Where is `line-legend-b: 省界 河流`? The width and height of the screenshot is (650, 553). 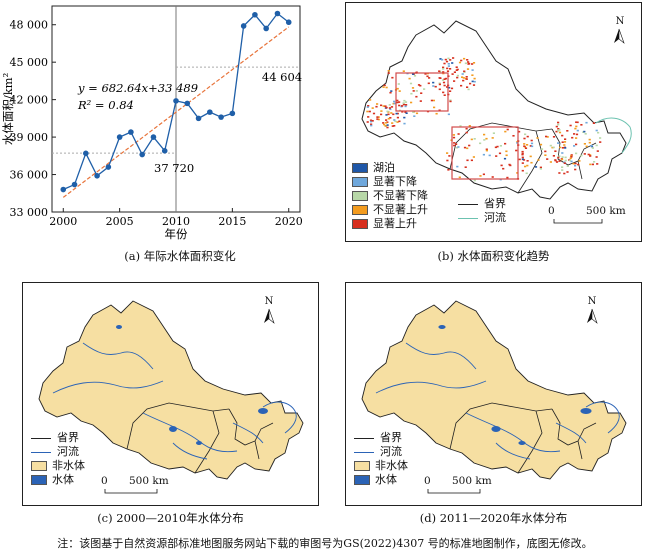
line-legend-b: 省界 河流 is located at coordinates (482, 211).